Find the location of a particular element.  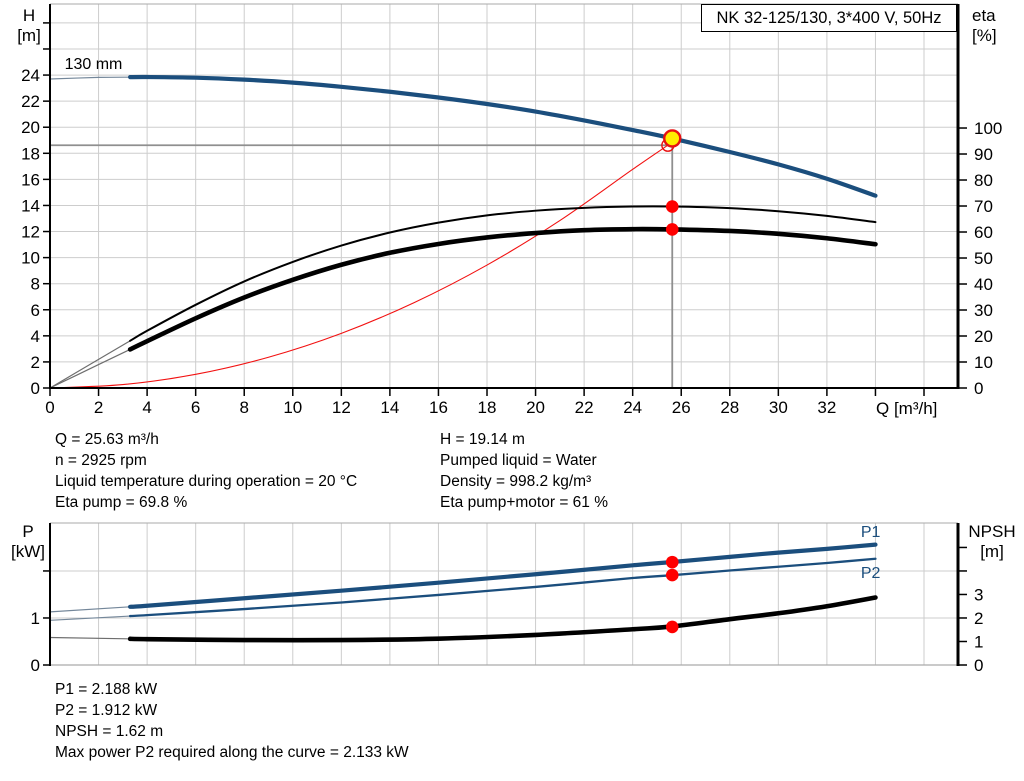

y-left-tick-label: 20 is located at coordinates (30, 127).